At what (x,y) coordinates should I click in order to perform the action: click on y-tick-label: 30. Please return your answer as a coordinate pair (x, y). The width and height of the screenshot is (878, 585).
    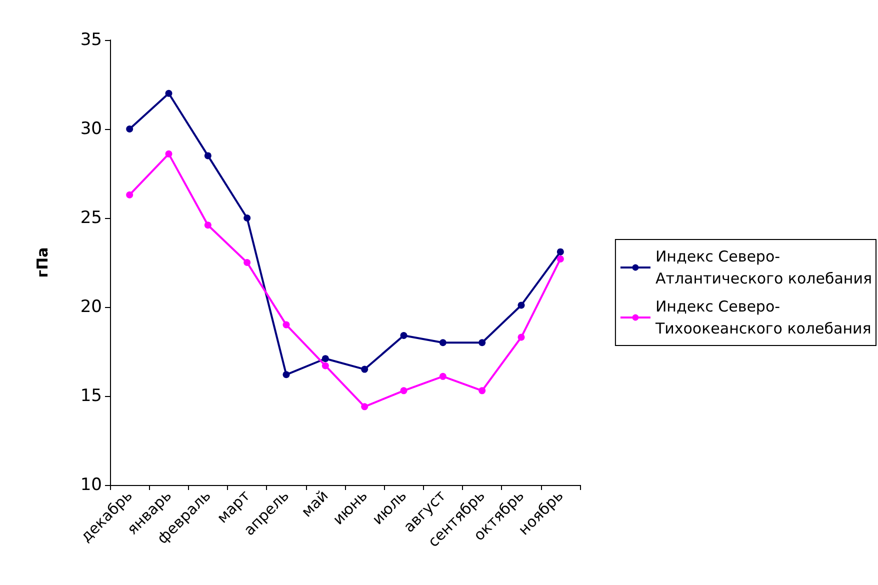
    Looking at the image, I should click on (91, 129).